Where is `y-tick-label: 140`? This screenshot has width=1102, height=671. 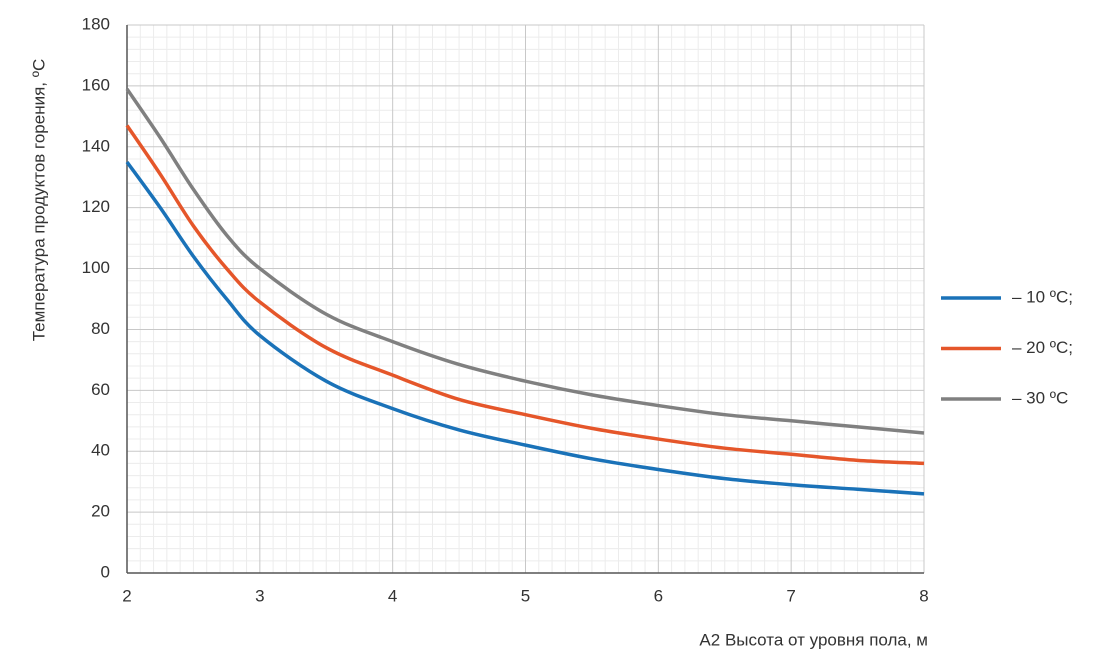 y-tick-label: 140 is located at coordinates (96, 145).